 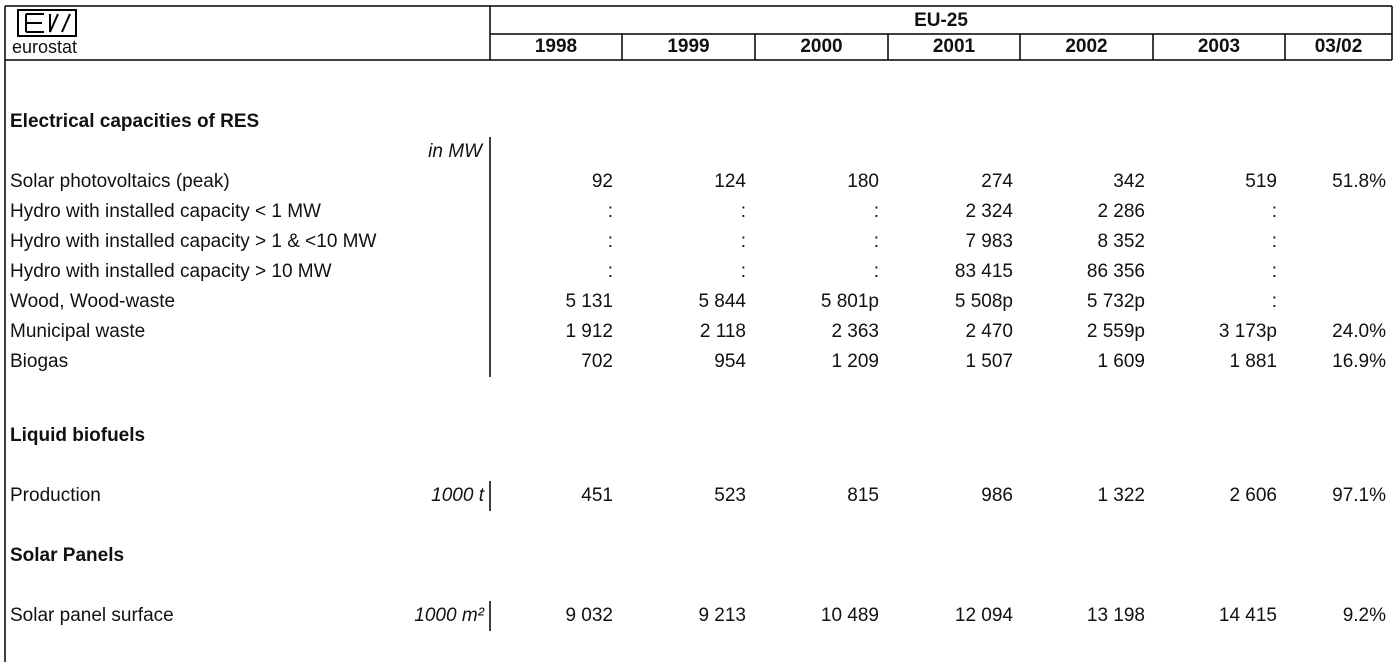 What do you see at coordinates (456, 151) in the screenshot?
I see `unit: in MW` at bounding box center [456, 151].